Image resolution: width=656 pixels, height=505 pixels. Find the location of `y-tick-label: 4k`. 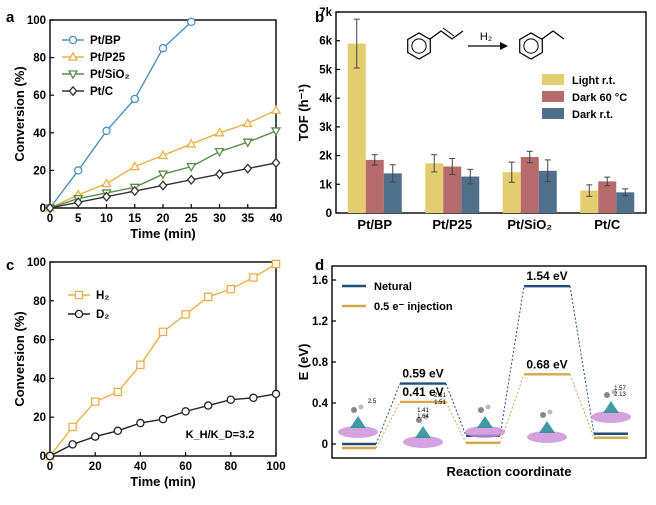

y-tick-label: 4k is located at coordinates (325, 99).